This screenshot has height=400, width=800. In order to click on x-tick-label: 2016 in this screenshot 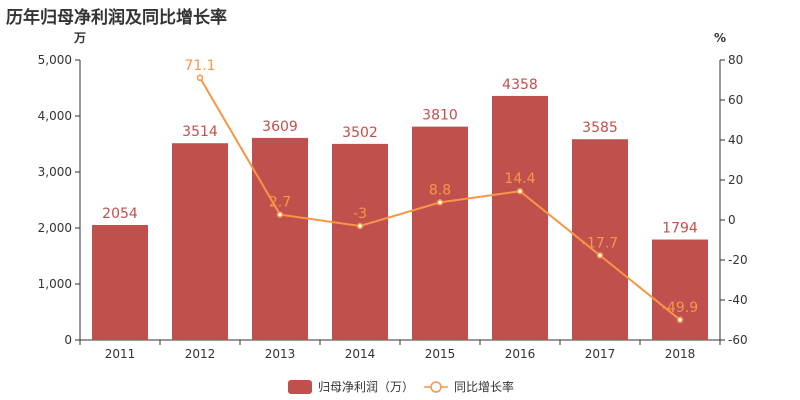, I will do `click(520, 354)`.